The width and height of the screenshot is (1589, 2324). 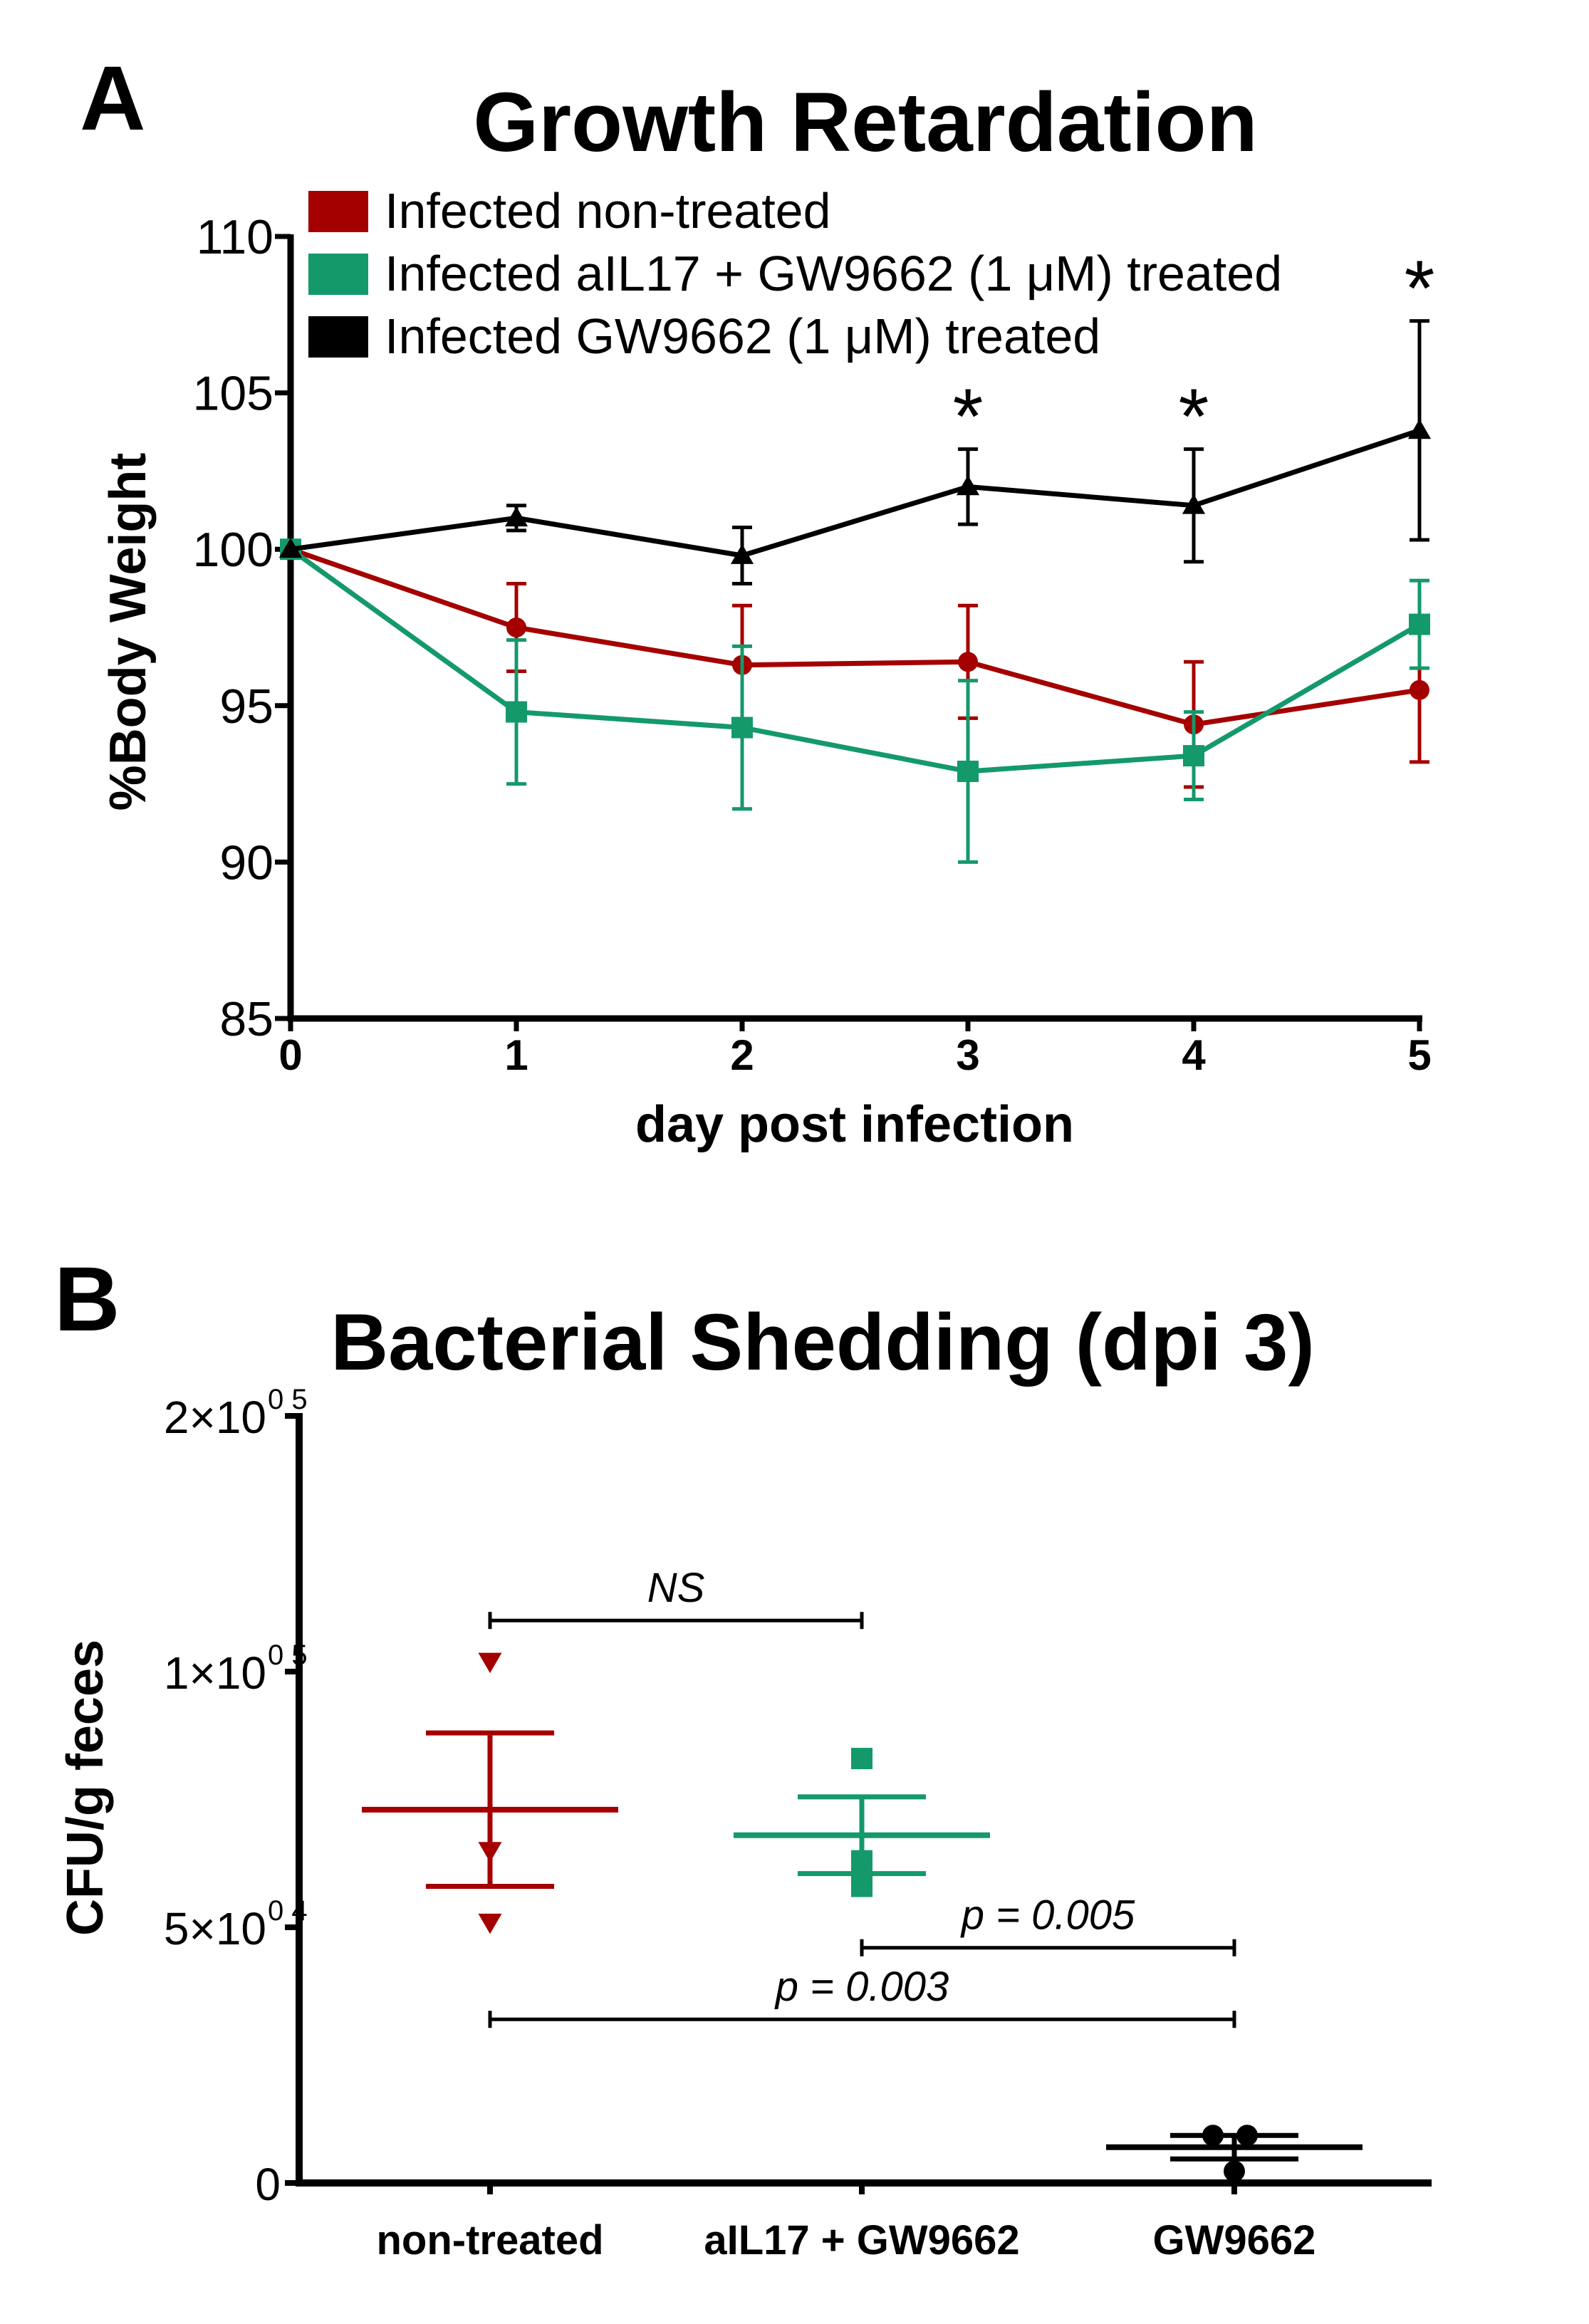 I want to click on panel-a-title: Growth Retardation, so click(x=865, y=122).